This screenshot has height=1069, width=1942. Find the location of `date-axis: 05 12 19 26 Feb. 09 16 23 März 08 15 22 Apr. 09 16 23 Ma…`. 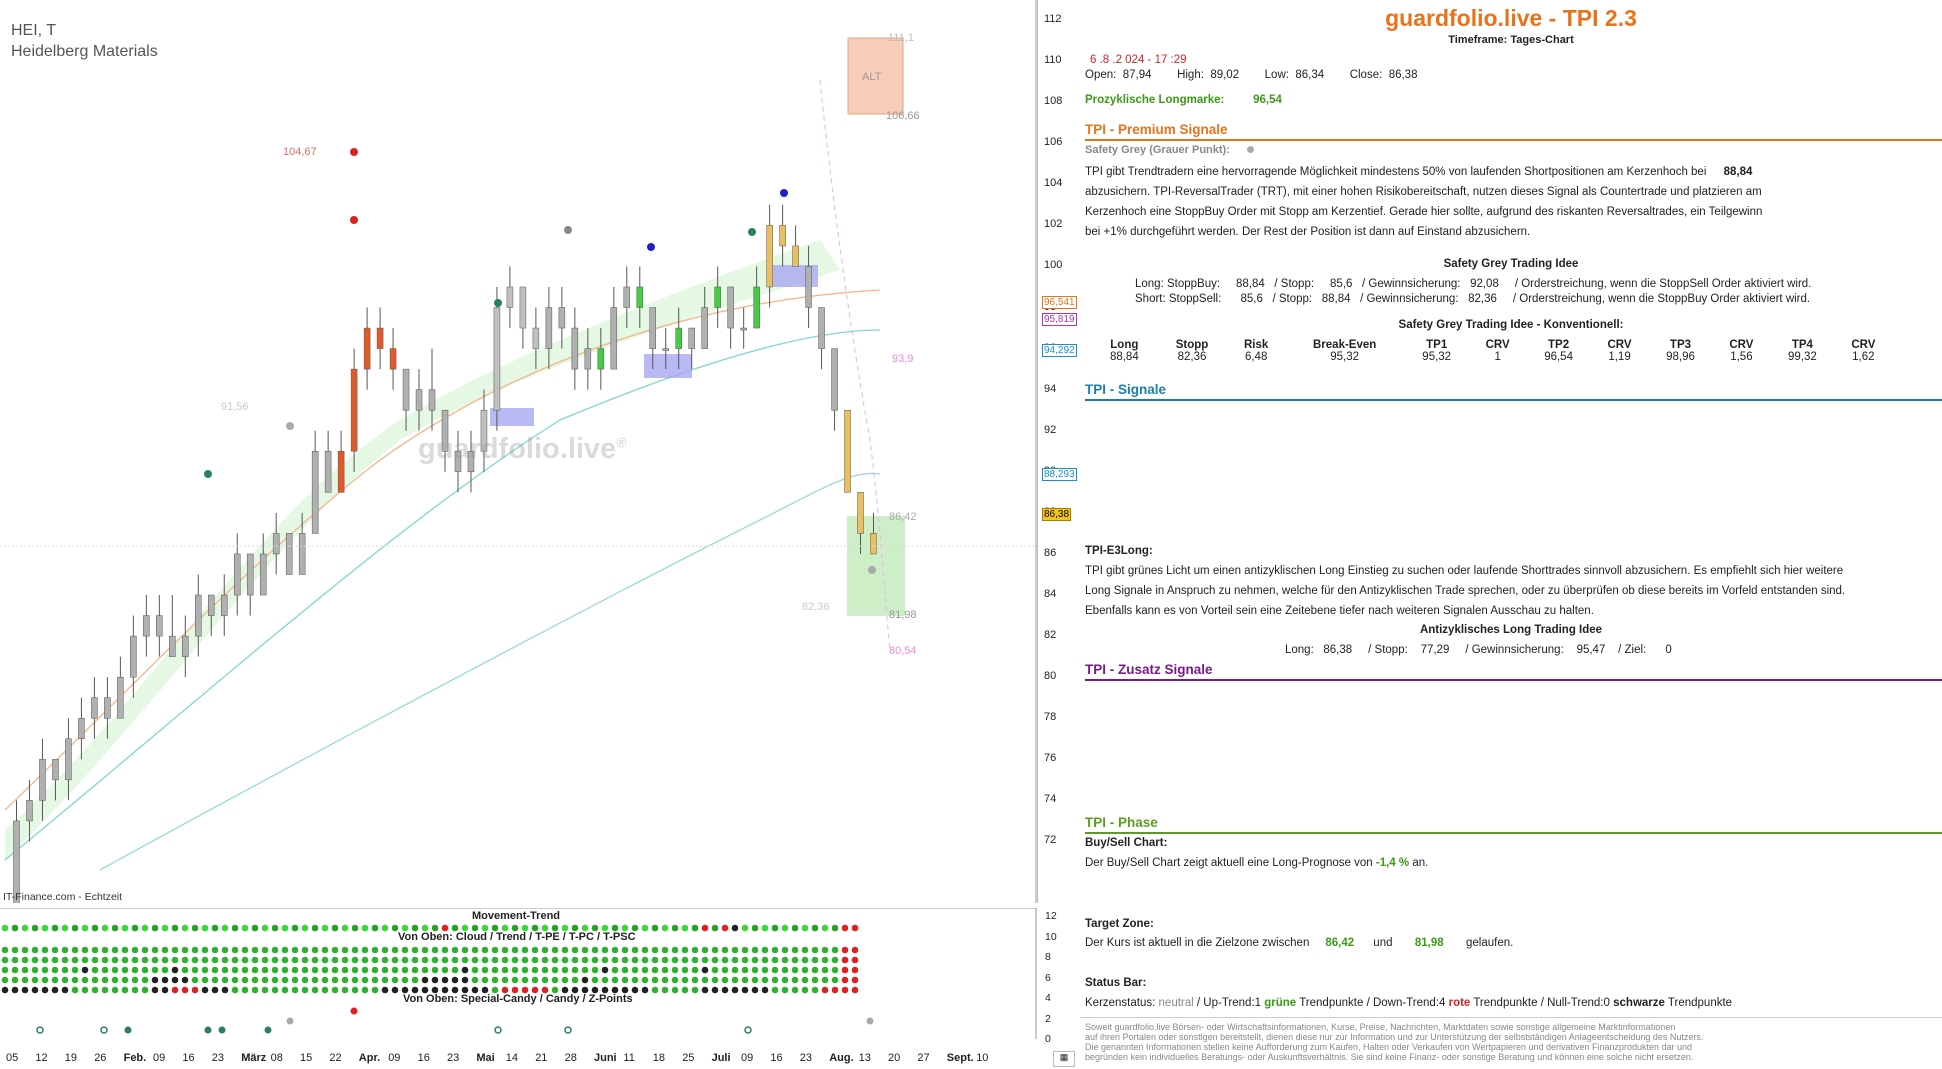

date-axis: 05 12 19 26 Feb. 09 16 23 März 08 15 22 Apr. 09 16 23 Ma… is located at coordinates (539, 1057).